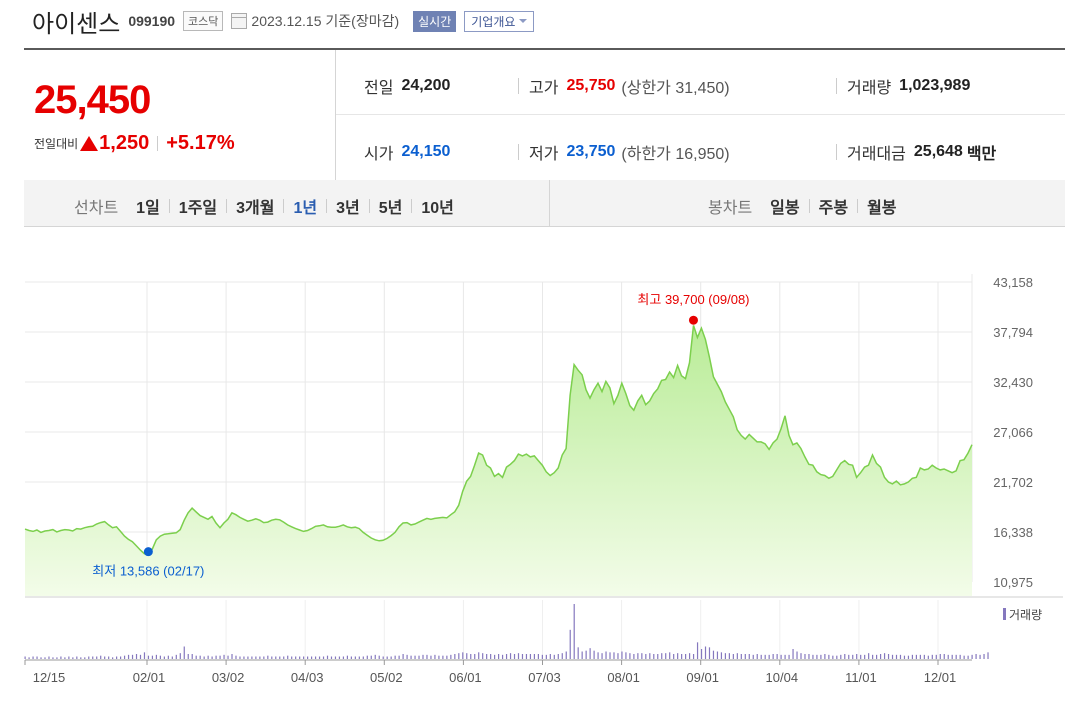  I want to click on y-tick-label: 43,158, so click(1013, 282).